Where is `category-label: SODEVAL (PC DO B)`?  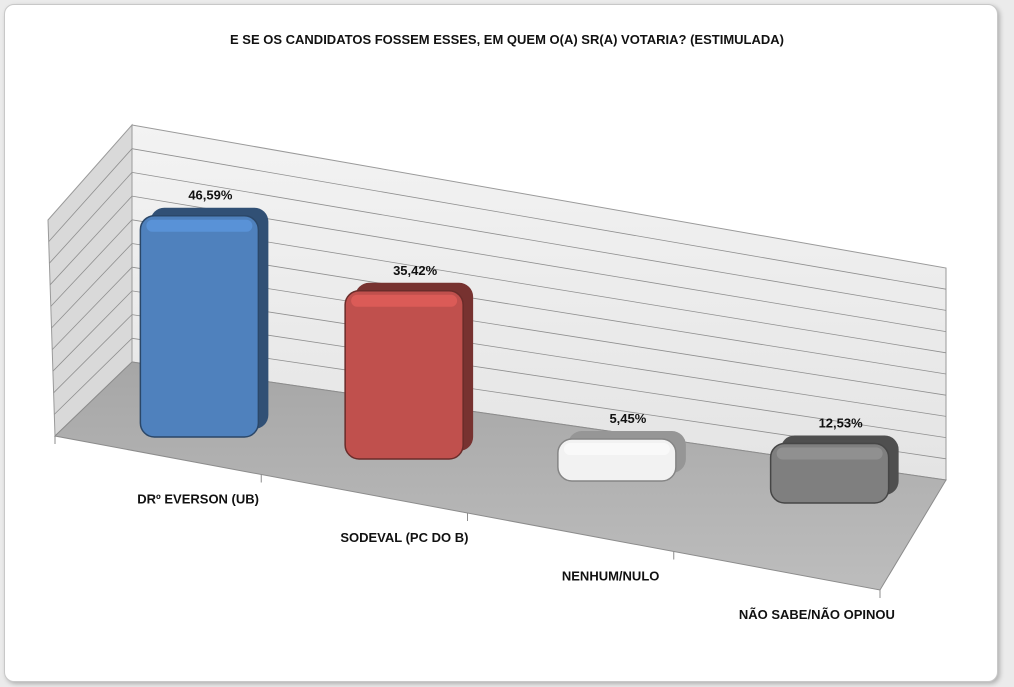
category-label: SODEVAL (PC DO B) is located at coordinates (404, 537).